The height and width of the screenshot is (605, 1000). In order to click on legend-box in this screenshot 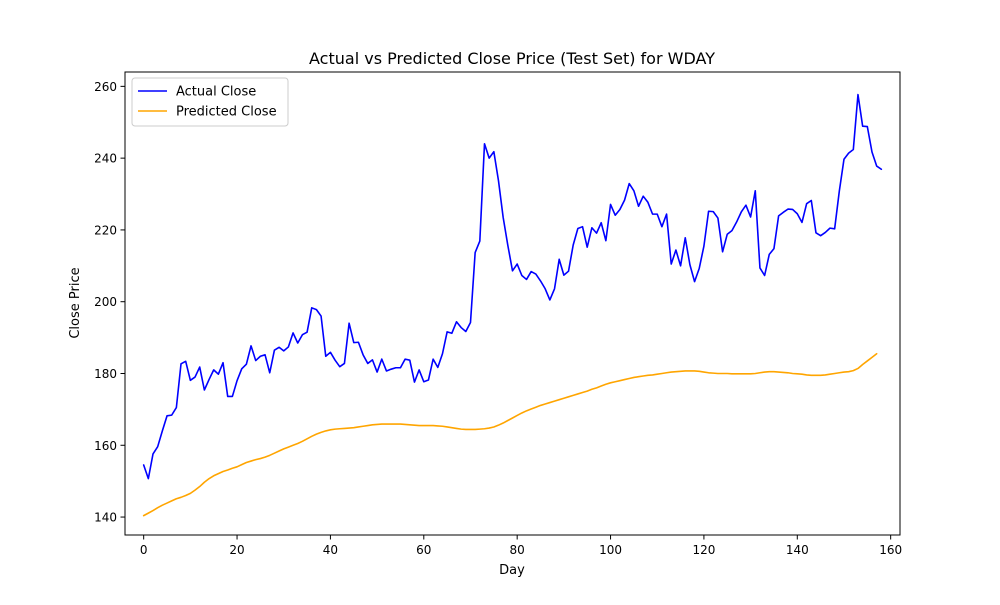, I will do `click(210, 102)`.